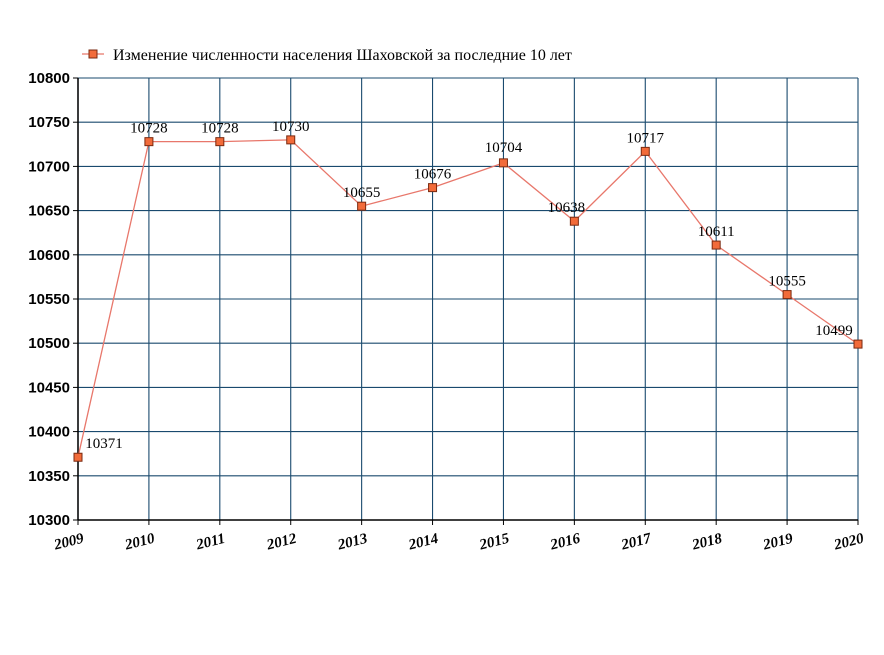  I want to click on data-label: 10704, so click(504, 148).